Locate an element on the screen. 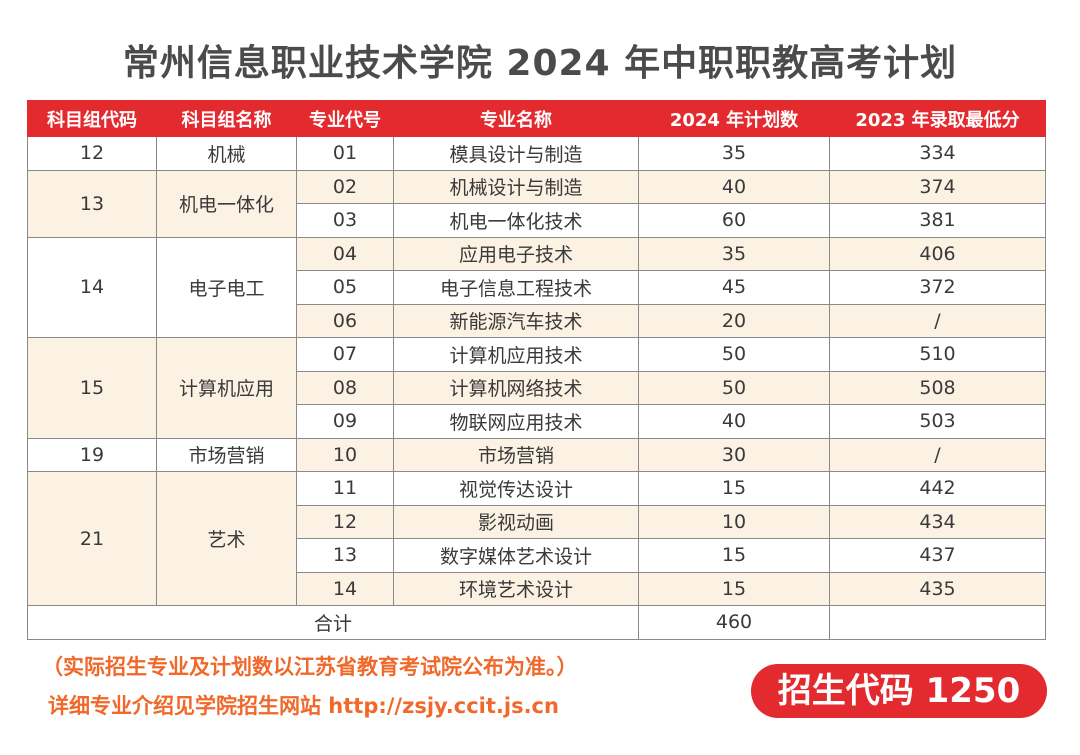 Image resolution: width=1080 pixels, height=755 pixels. group-code-cell: 13 is located at coordinates (92, 203).